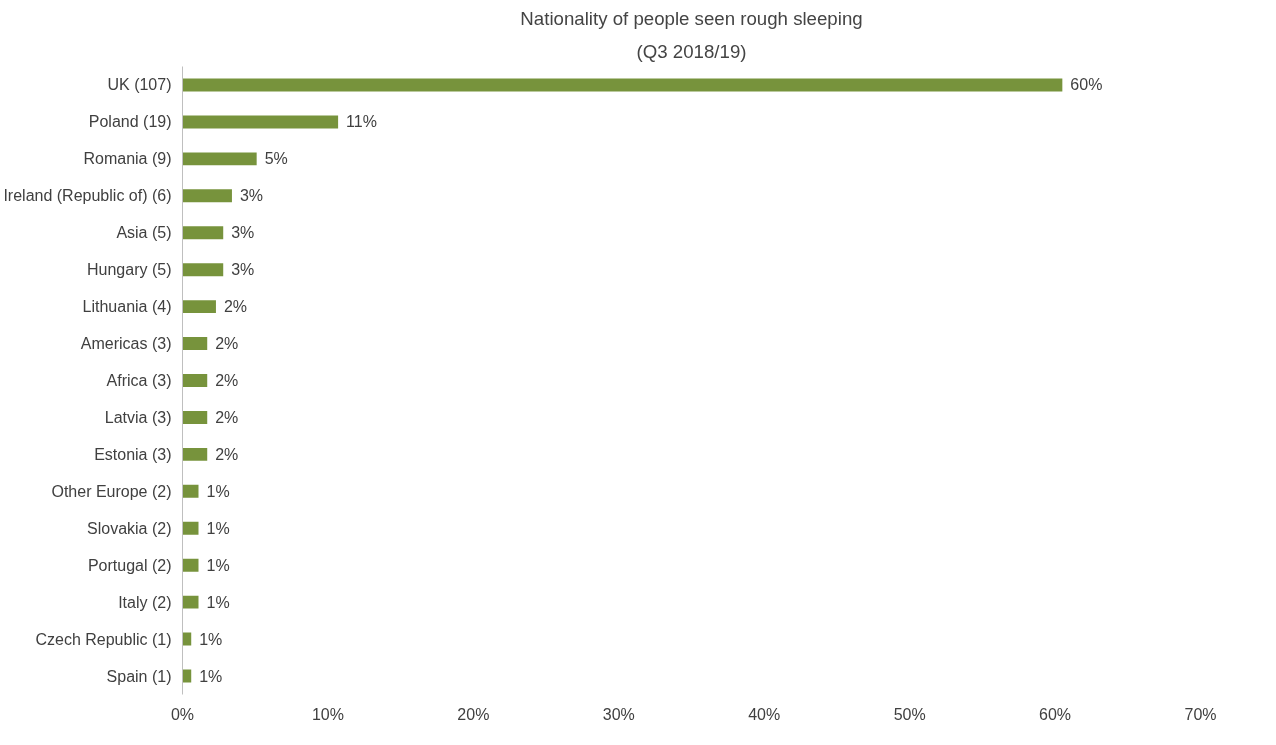 Image resolution: width=1276 pixels, height=745 pixels. What do you see at coordinates (139, 676) in the screenshot?
I see `y-tick-label: Spain (1)` at bounding box center [139, 676].